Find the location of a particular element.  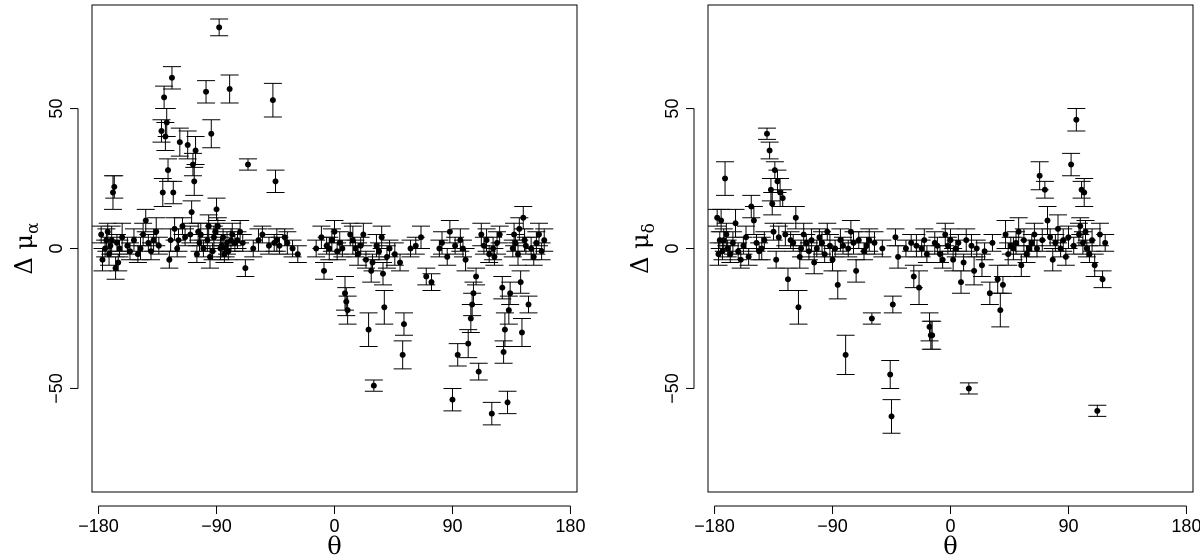

x-tick-label: −180 is located at coordinates (98, 526).